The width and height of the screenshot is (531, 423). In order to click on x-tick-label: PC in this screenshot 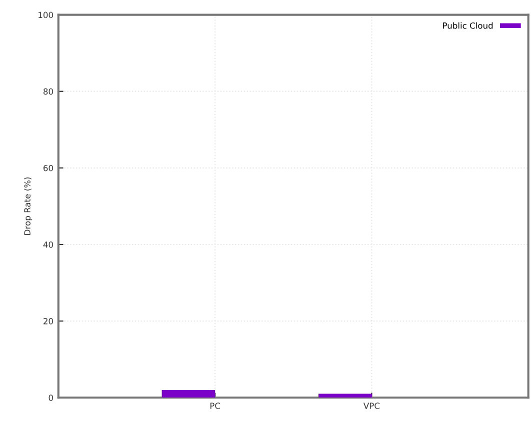, I will do `click(215, 405)`.